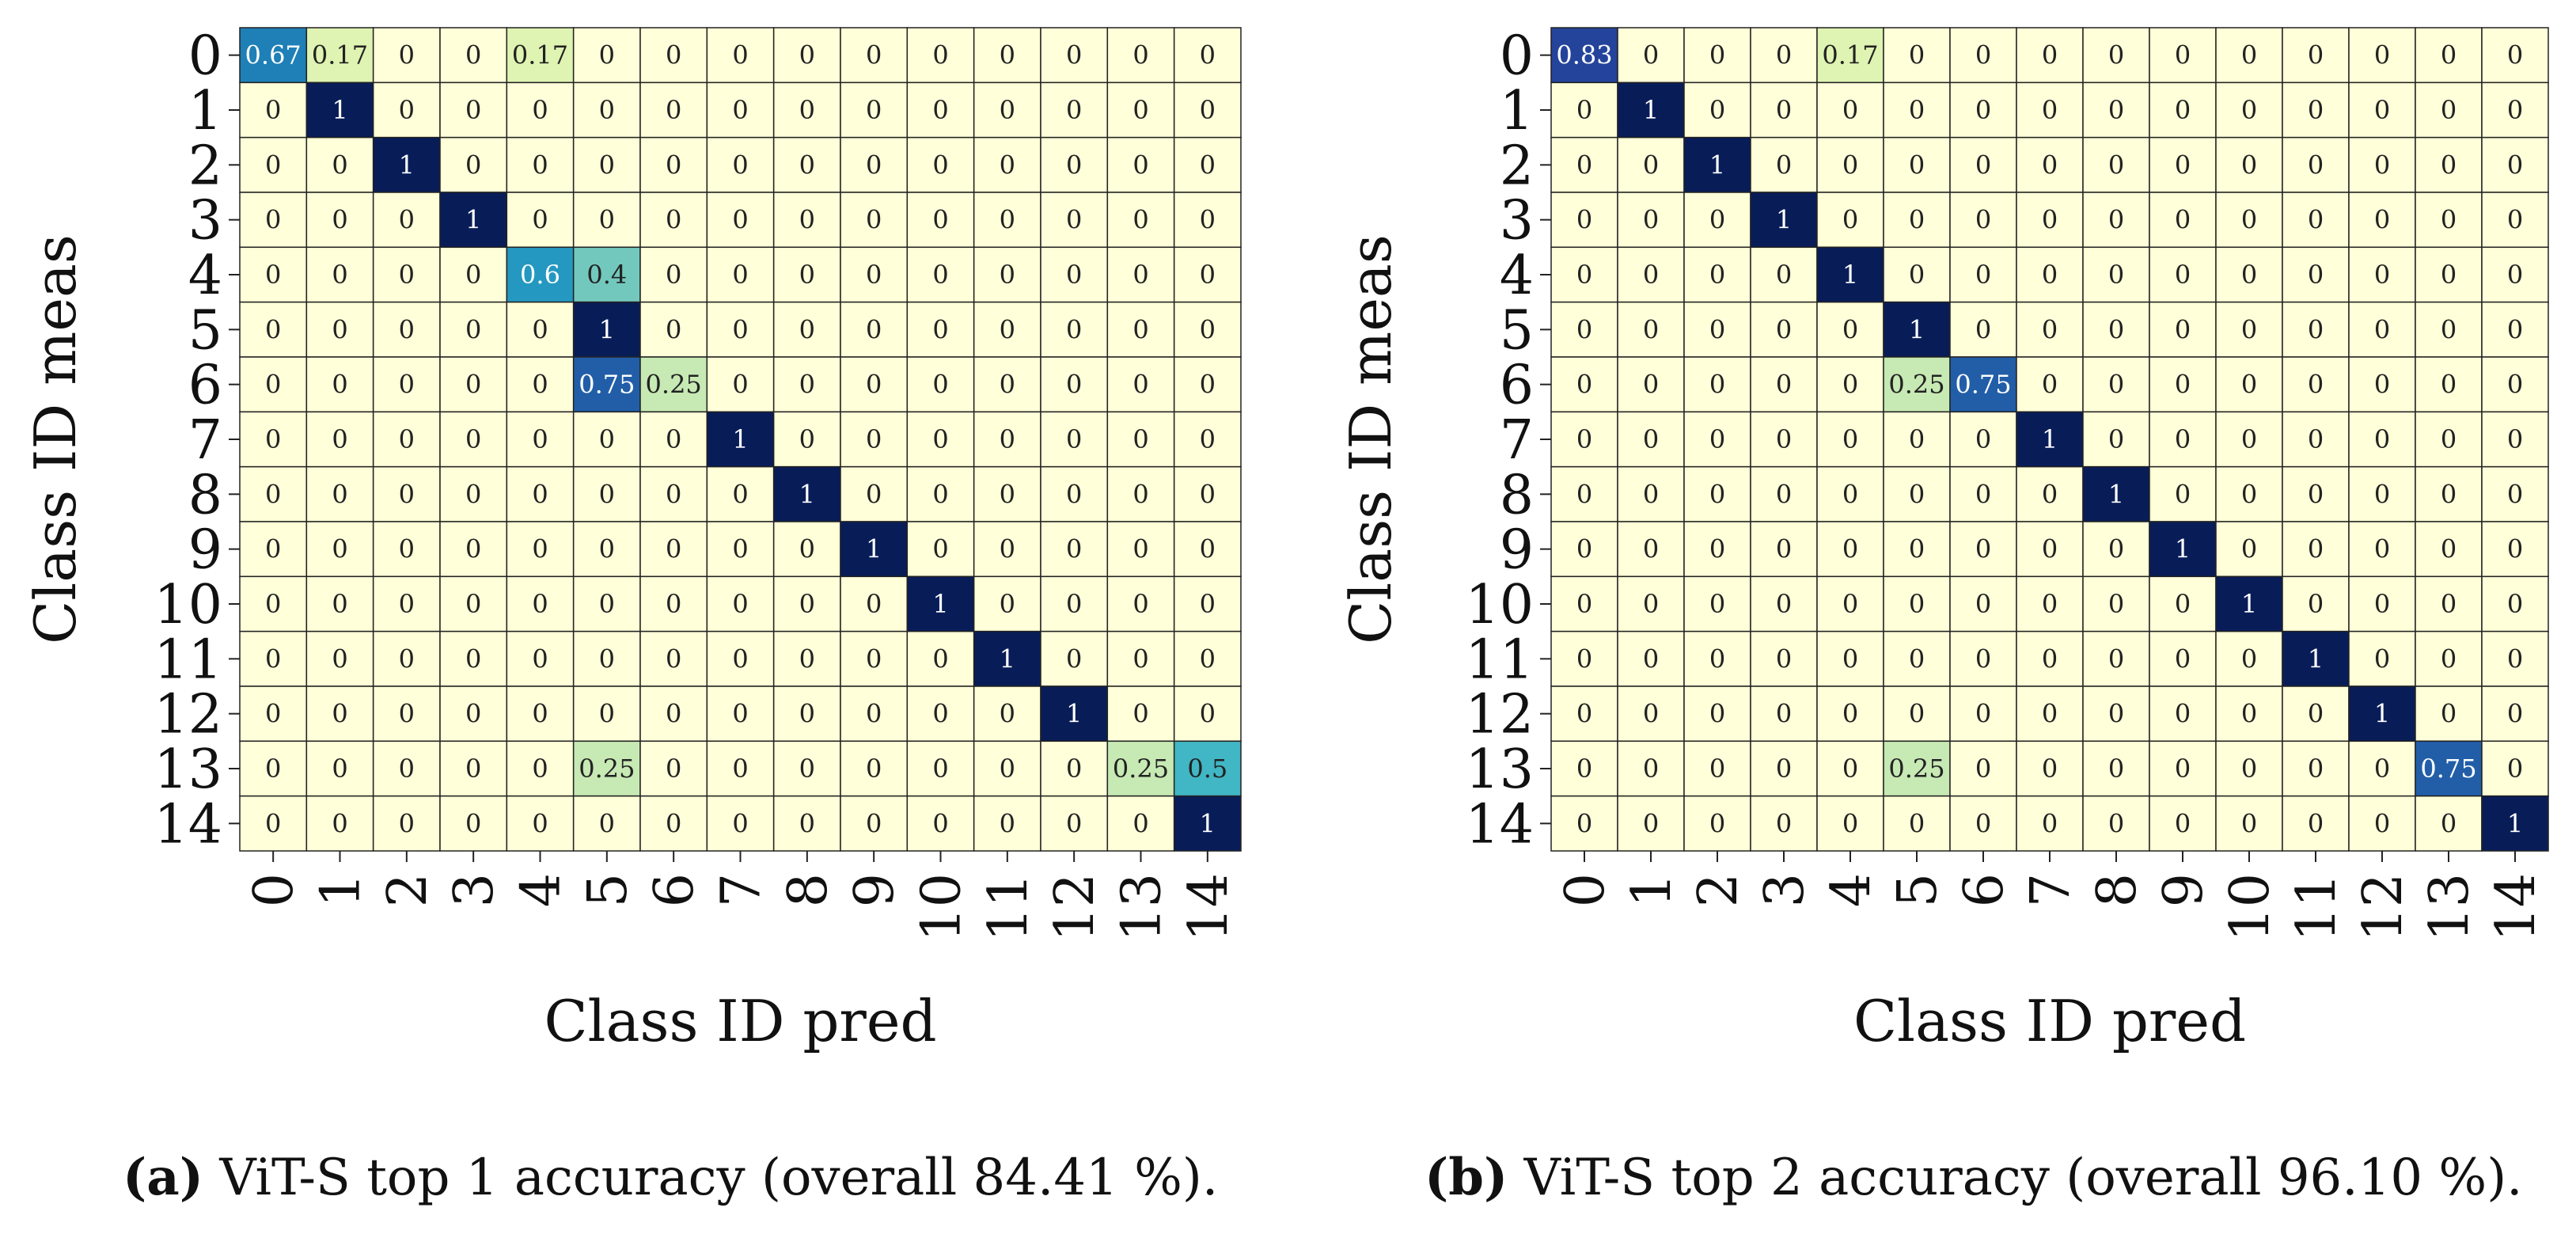 The width and height of the screenshot is (2576, 1238). Describe the element at coordinates (2050, 604) in the screenshot. I see `cell-label-b-10-7: 0` at that location.